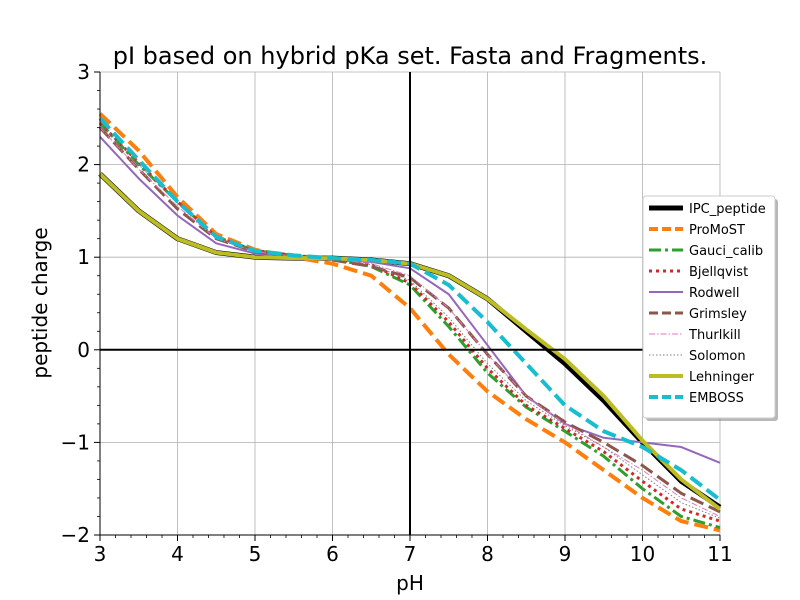 This screenshot has width=800, height=600. What do you see at coordinates (410, 554) in the screenshot?
I see `x-tick-label: 7` at bounding box center [410, 554].